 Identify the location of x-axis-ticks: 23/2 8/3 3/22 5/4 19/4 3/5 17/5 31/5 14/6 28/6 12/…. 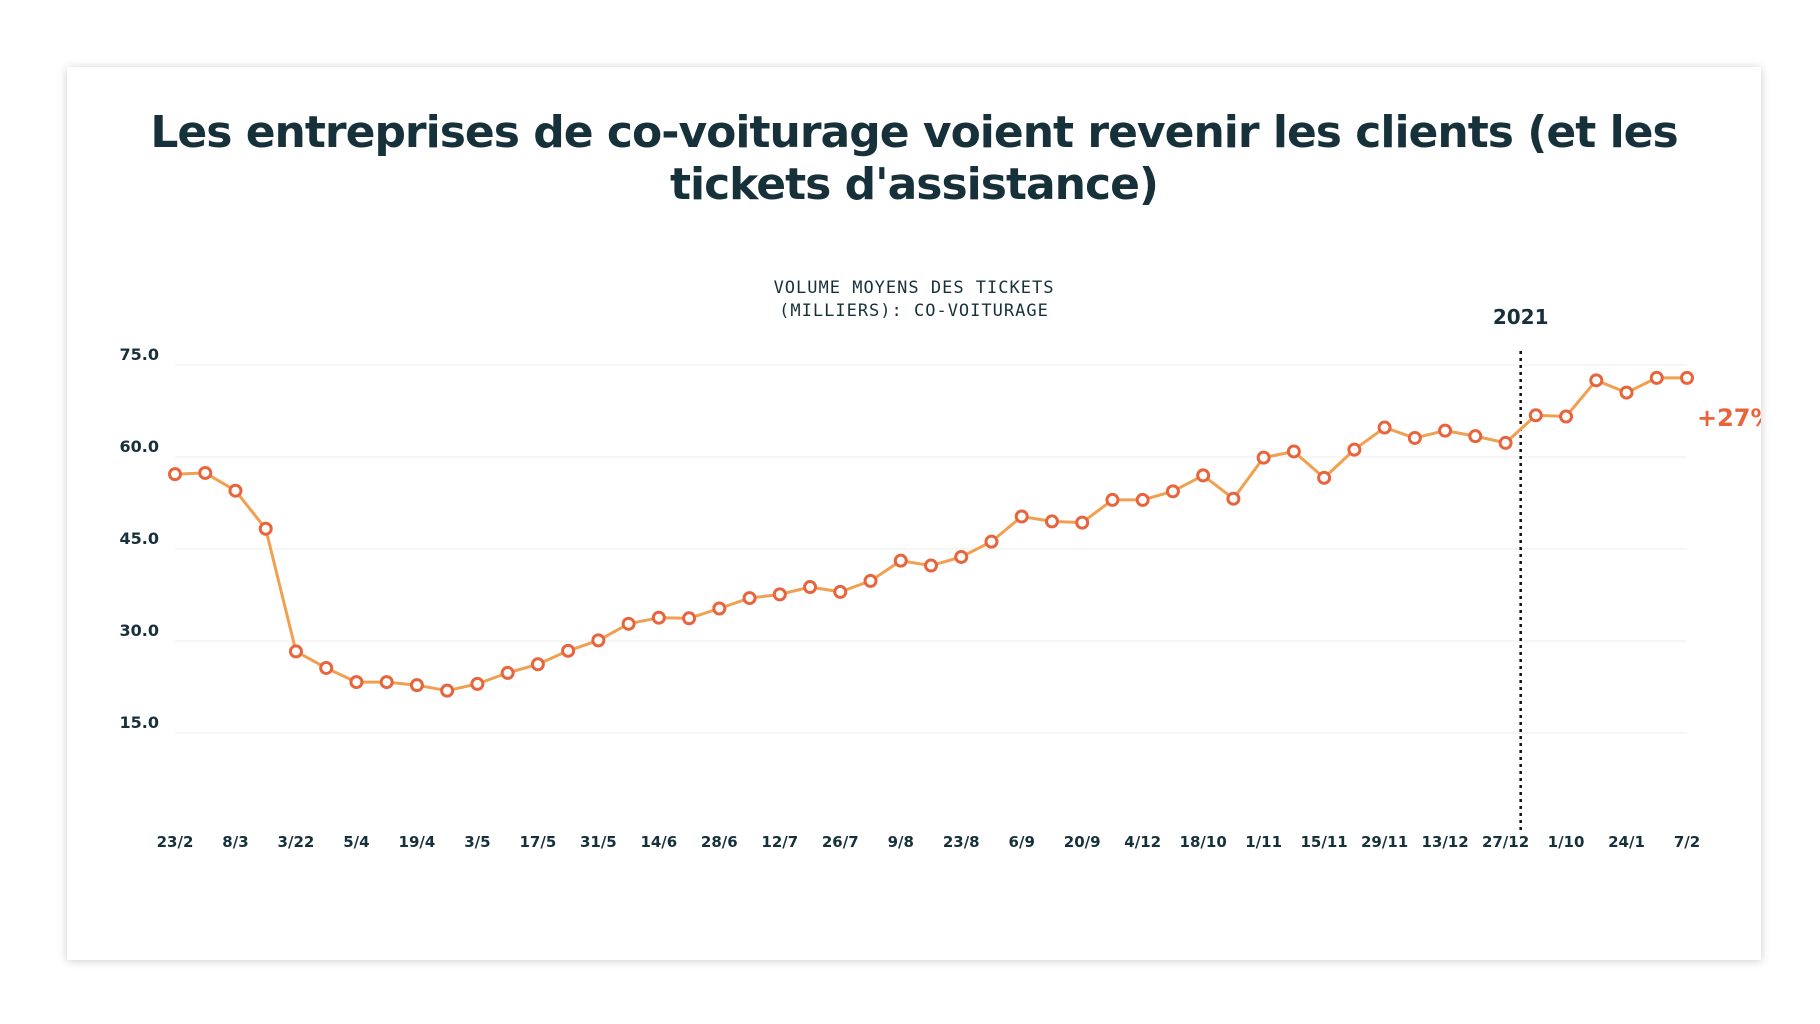
(929, 842).